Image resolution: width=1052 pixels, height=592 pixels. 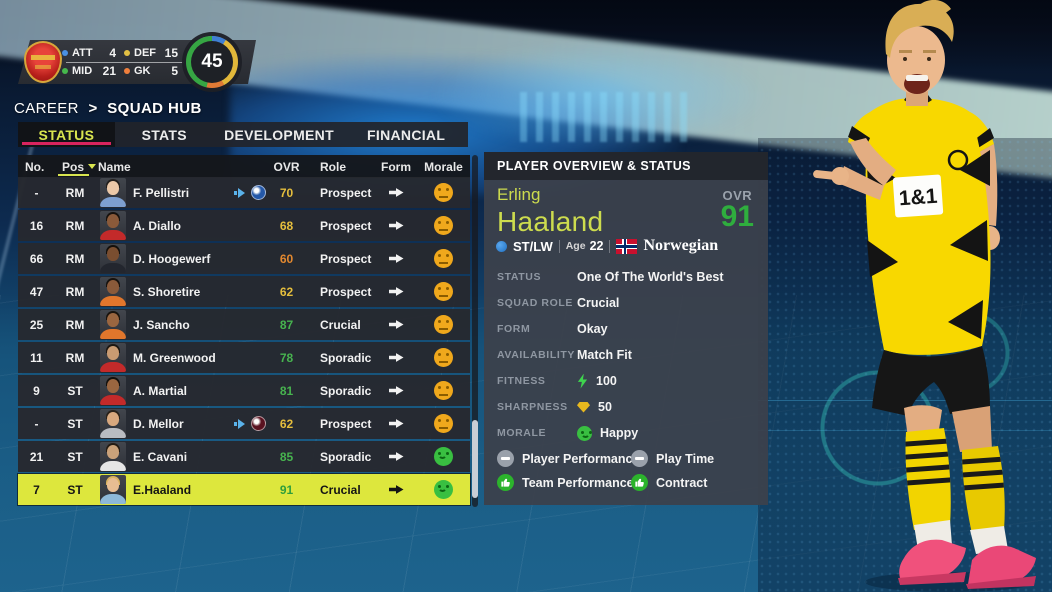 What do you see at coordinates (244, 192) in the screenshot?
I see `table-row: - RM F. Pellistri 70 Prospect` at bounding box center [244, 192].